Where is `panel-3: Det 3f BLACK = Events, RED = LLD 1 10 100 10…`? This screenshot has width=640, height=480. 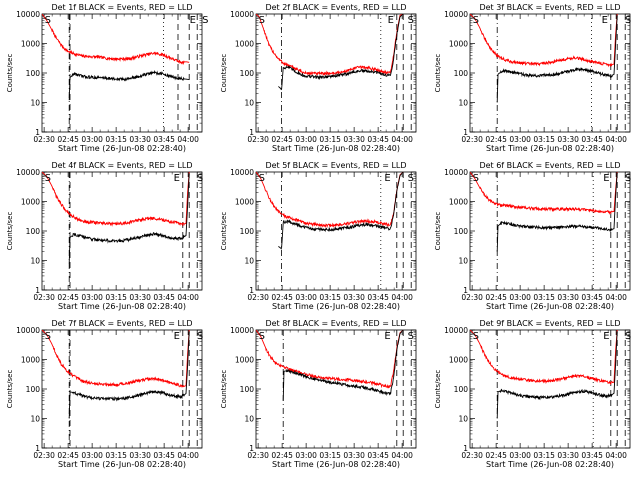 panel-3: Det 3f BLACK = Events, RED = LLD 1 10 100 10… is located at coordinates (532, 78).